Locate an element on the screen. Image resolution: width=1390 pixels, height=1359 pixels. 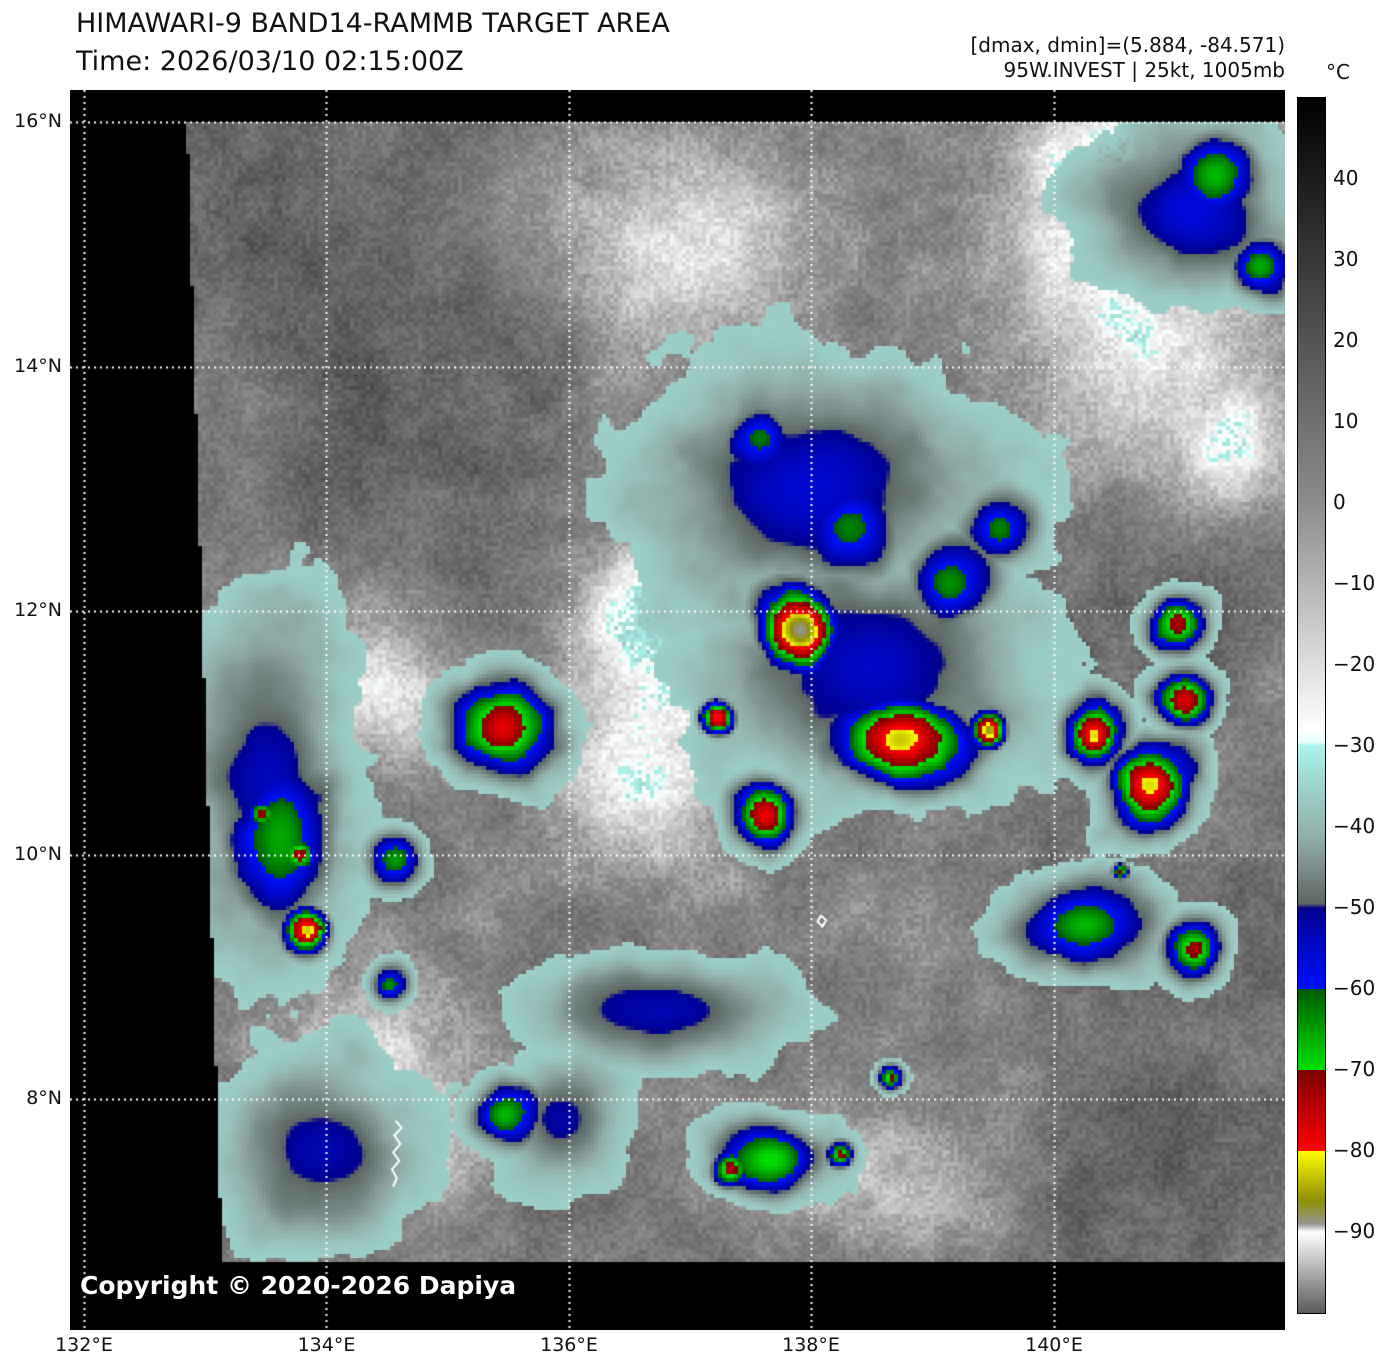
lat-tick-label: 12°N is located at coordinates (38, 610).